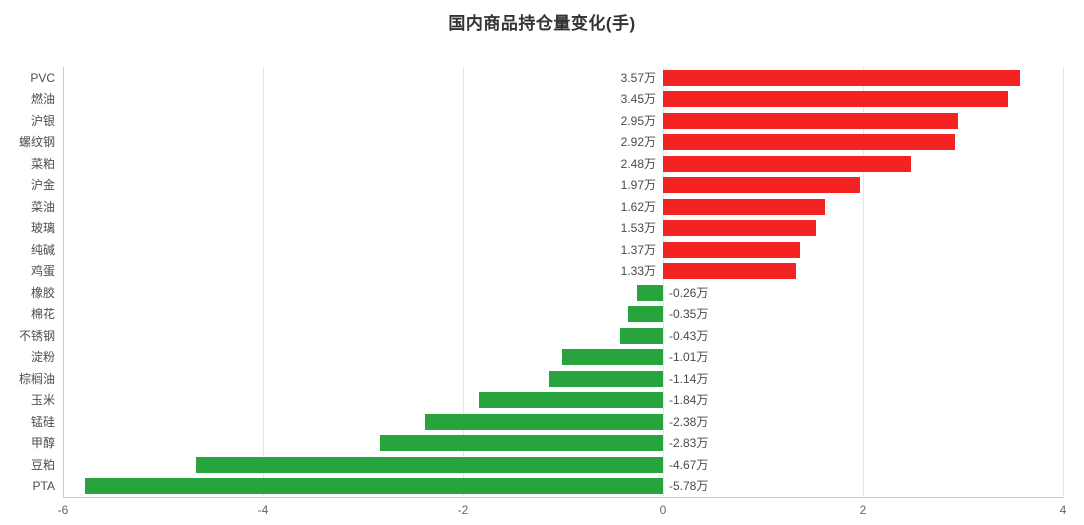  Describe the element at coordinates (1063, 510) in the screenshot. I see `x-tick-label: 4` at that location.